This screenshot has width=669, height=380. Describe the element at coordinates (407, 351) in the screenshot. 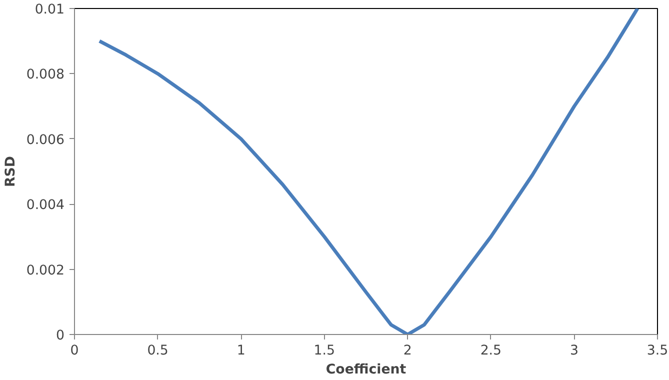

I see `x-tick-label: 2` at that location.